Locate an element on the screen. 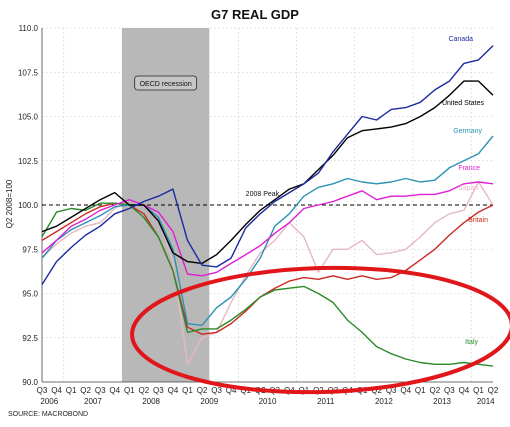  y-tick-label: 110.0 is located at coordinates (29, 28).